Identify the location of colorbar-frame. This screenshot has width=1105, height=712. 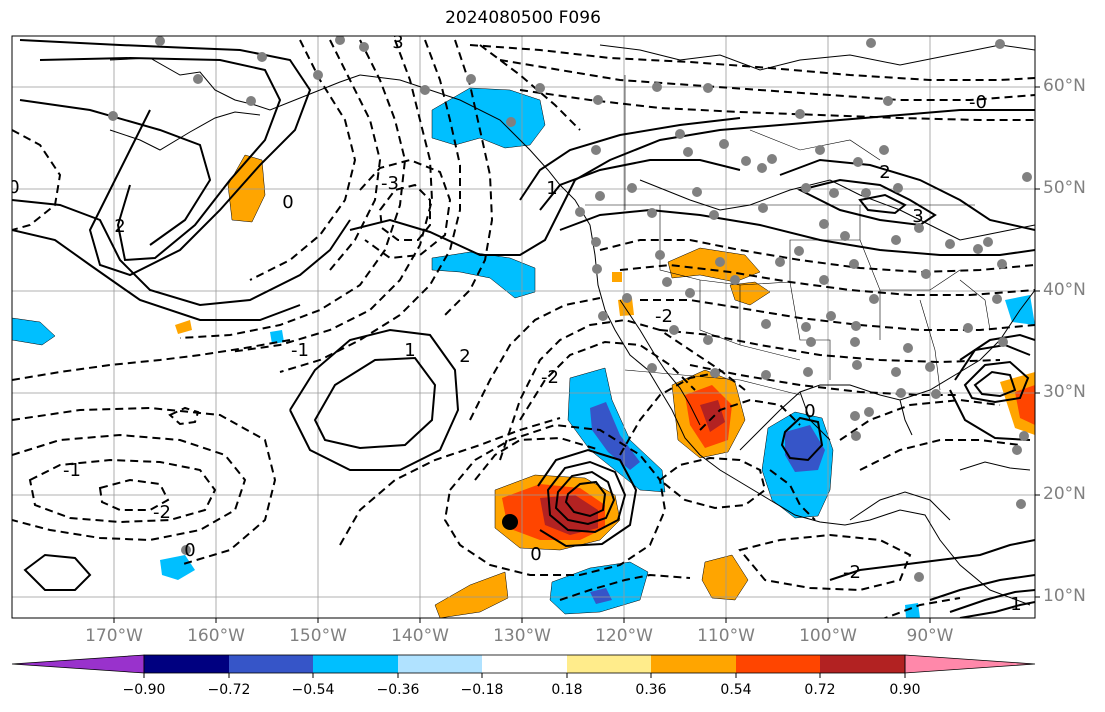
(524, 664).